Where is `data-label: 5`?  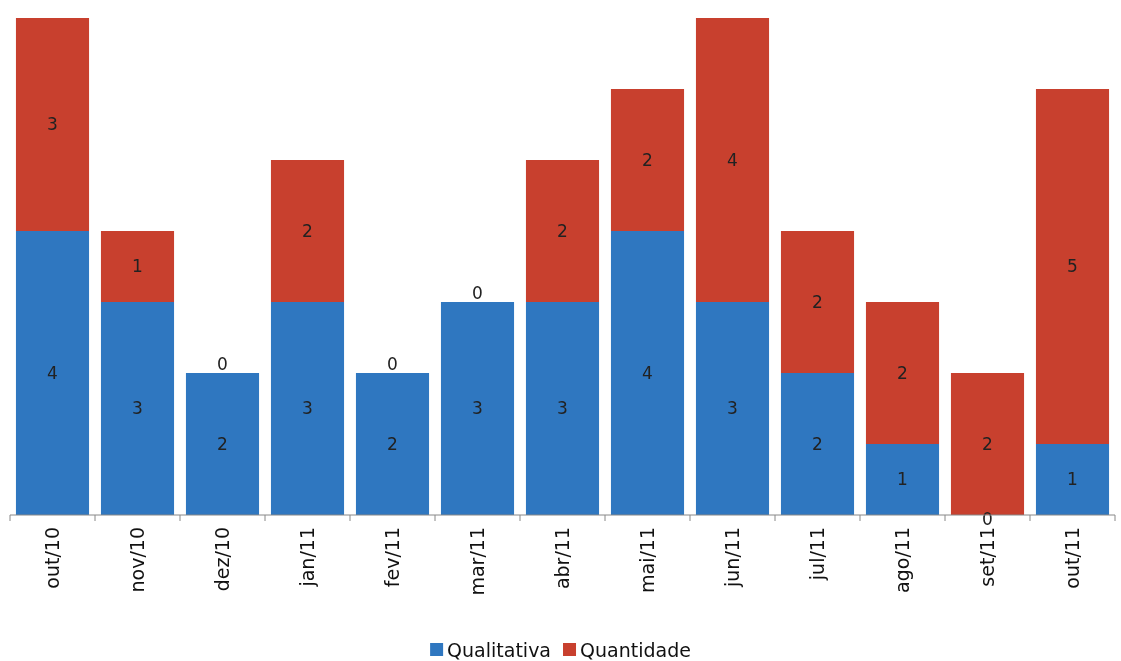
data-label: 5 is located at coordinates (1072, 266).